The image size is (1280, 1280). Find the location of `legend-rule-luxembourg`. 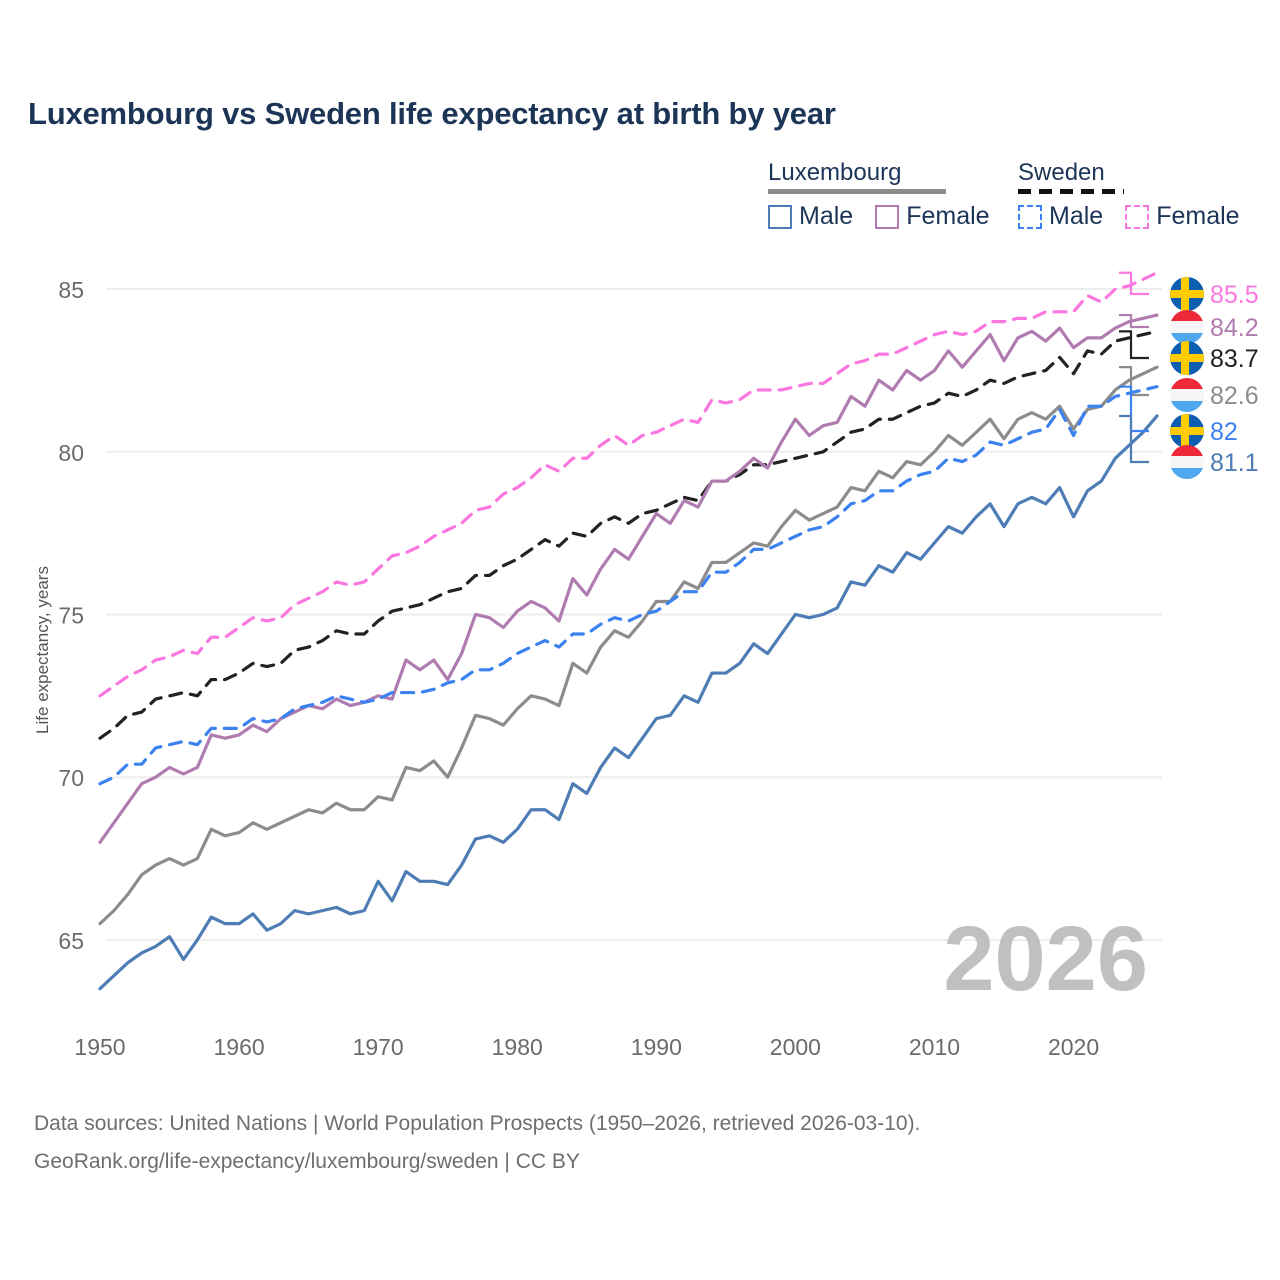

legend-rule-luxembourg is located at coordinates (857, 191).